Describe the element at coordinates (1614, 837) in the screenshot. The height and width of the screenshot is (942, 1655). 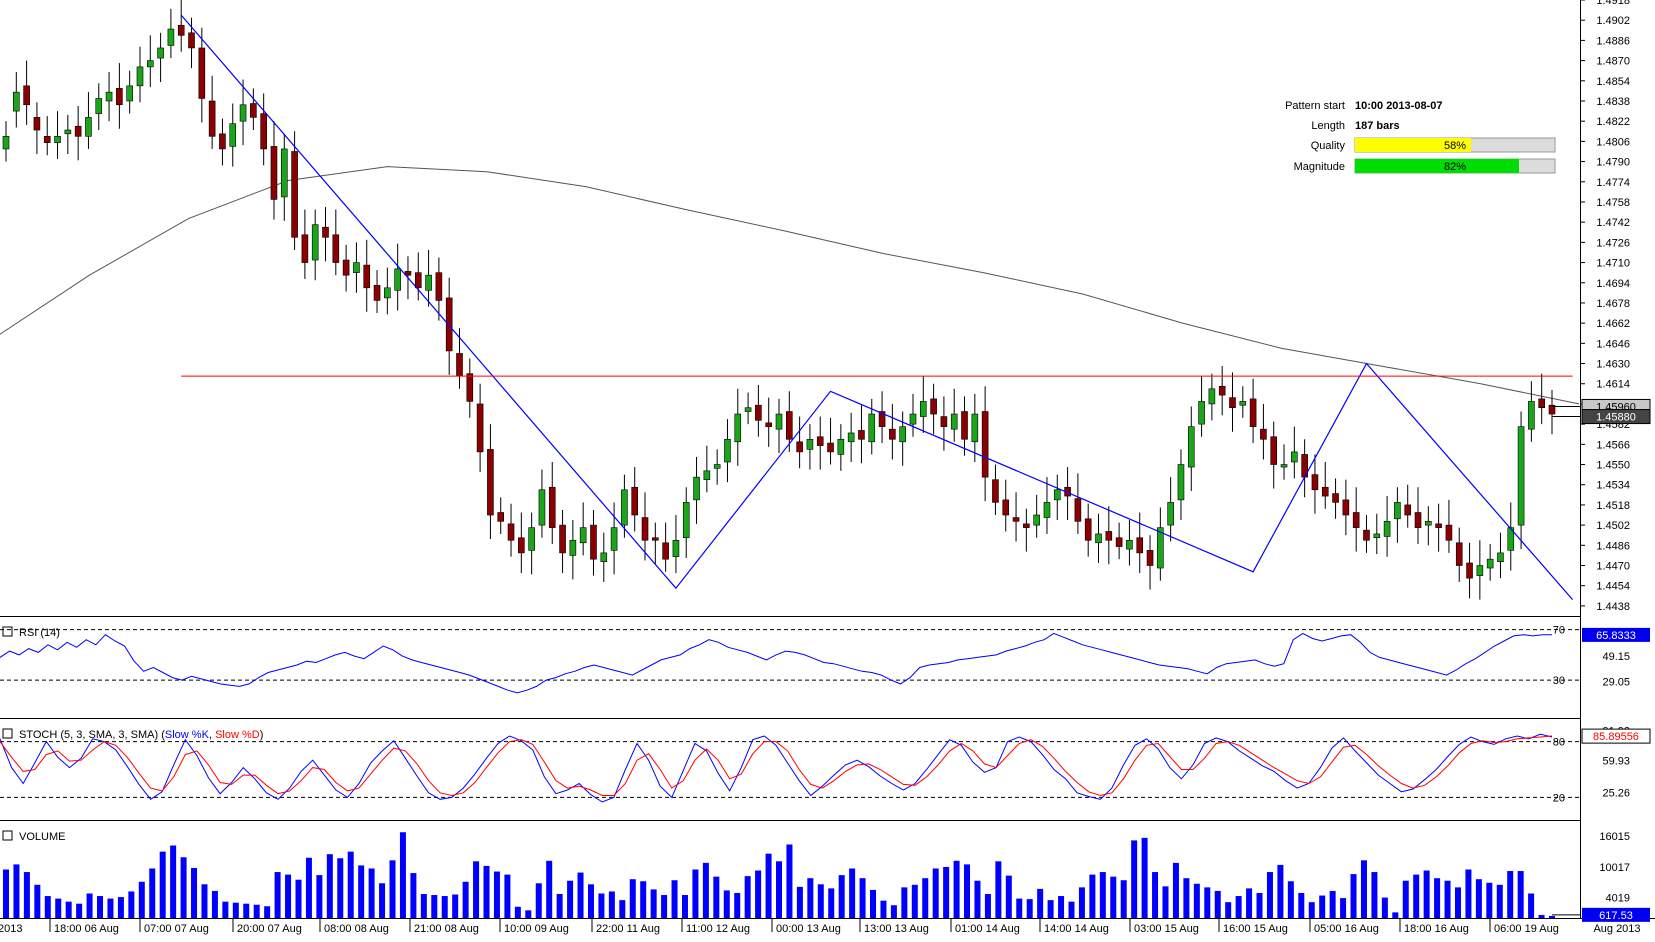
I see `volume-tick-label: 16015` at that location.